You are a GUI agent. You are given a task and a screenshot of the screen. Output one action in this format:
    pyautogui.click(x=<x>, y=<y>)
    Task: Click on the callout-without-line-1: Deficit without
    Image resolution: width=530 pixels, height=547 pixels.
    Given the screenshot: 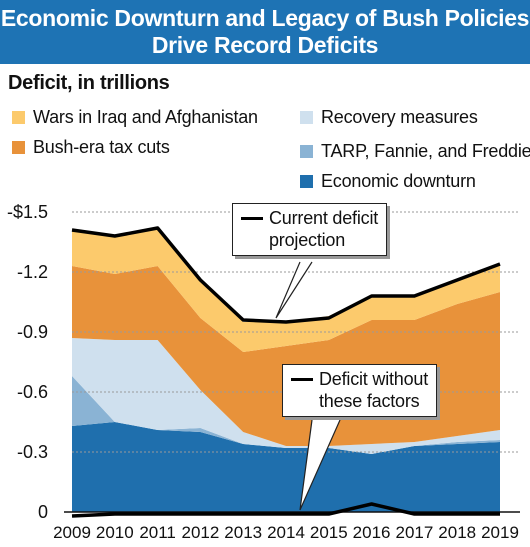 What is the action you would take?
    pyautogui.click(x=374, y=379)
    